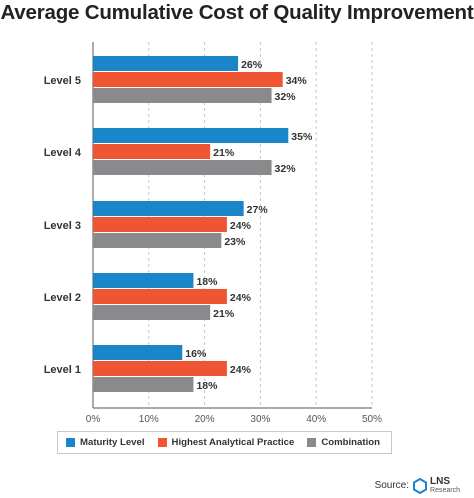 The image size is (474, 498). What do you see at coordinates (62, 81) in the screenshot?
I see `category-label: Level 5` at bounding box center [62, 81].